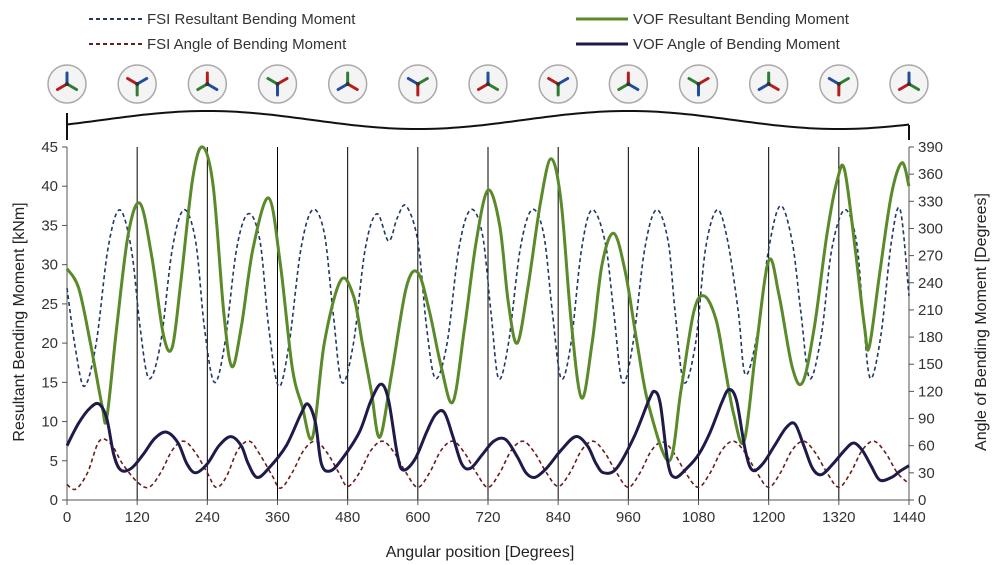 This screenshot has width=994, height=565. I want to click on x-tick-label-1080: 1080, so click(698, 517).